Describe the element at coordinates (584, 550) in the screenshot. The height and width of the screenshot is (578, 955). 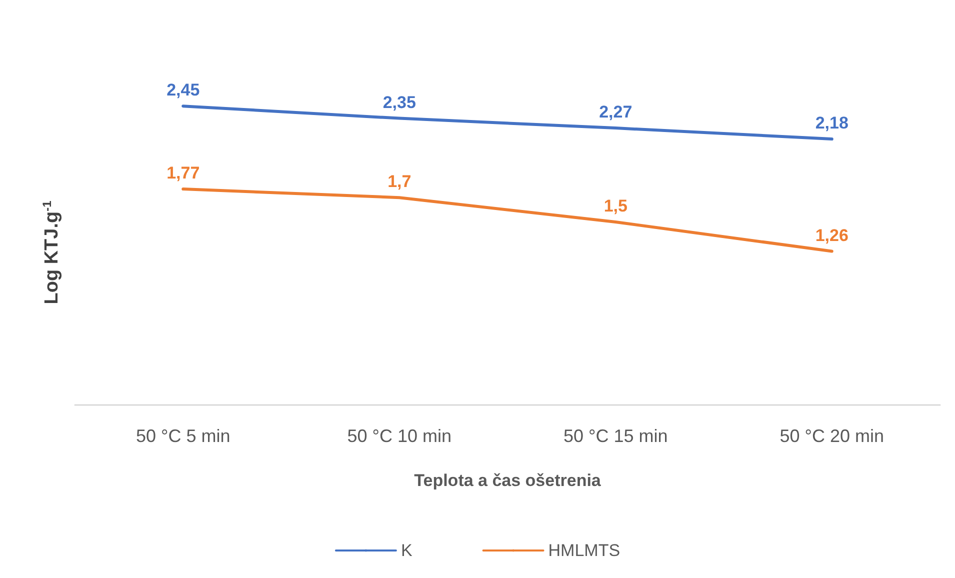
I see `legend-label: HMLMTS` at that location.